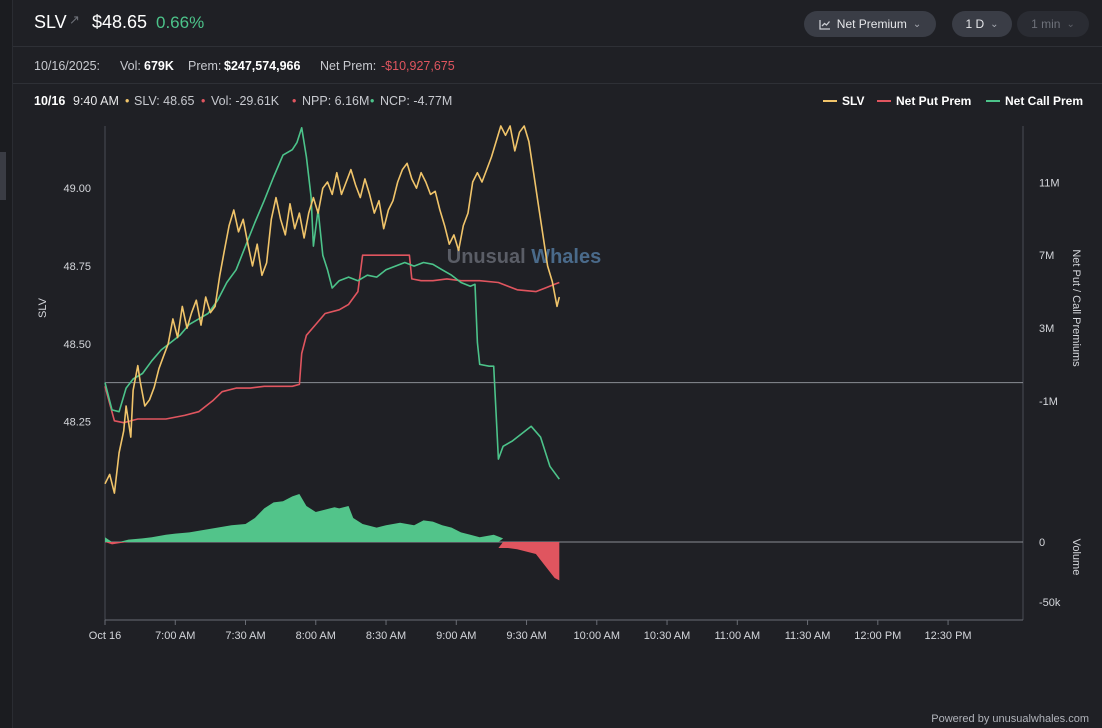 Image resolution: width=1102 pixels, height=728 pixels. What do you see at coordinates (332, 339) in the screenshot?
I see `net-put-prem-line` at bounding box center [332, 339].